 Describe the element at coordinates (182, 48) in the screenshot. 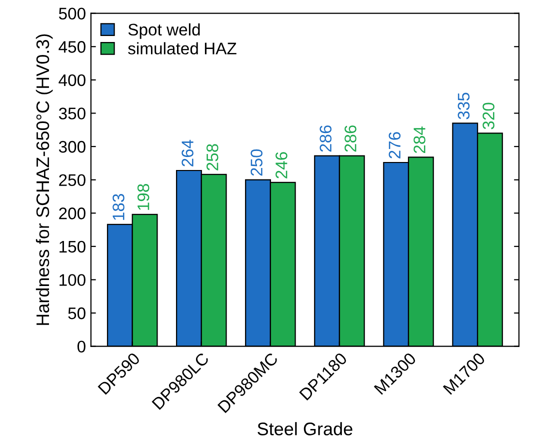

I see `legend-label: simulated HAZ` at that location.